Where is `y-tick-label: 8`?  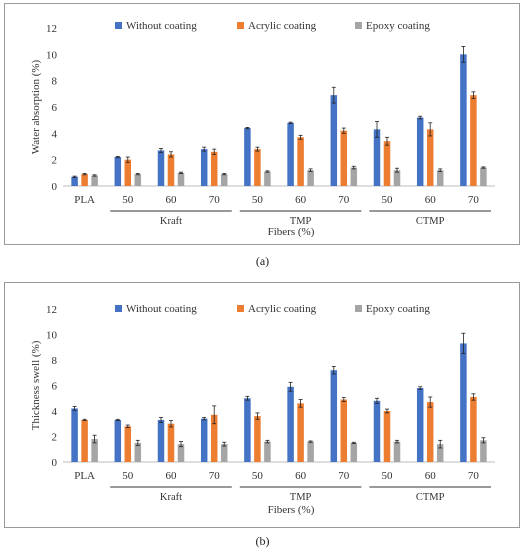 y-tick-label: 8 is located at coordinates (55, 82).